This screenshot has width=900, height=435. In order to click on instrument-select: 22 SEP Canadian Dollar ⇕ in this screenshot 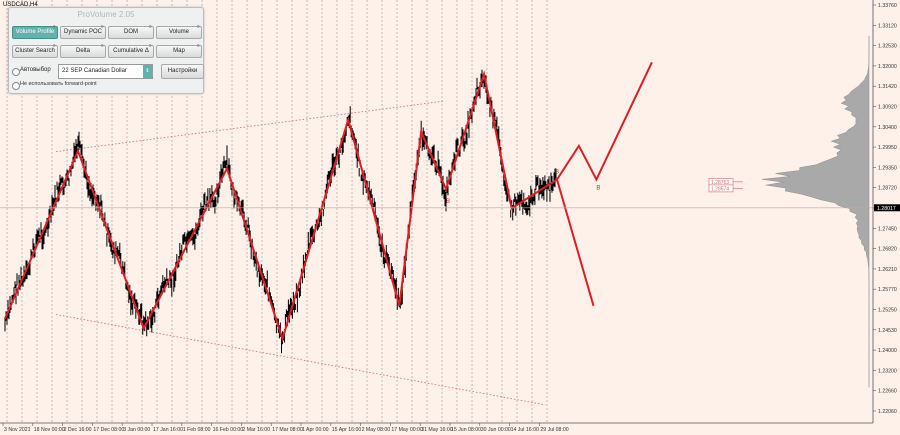, I will do `click(105, 71)`.